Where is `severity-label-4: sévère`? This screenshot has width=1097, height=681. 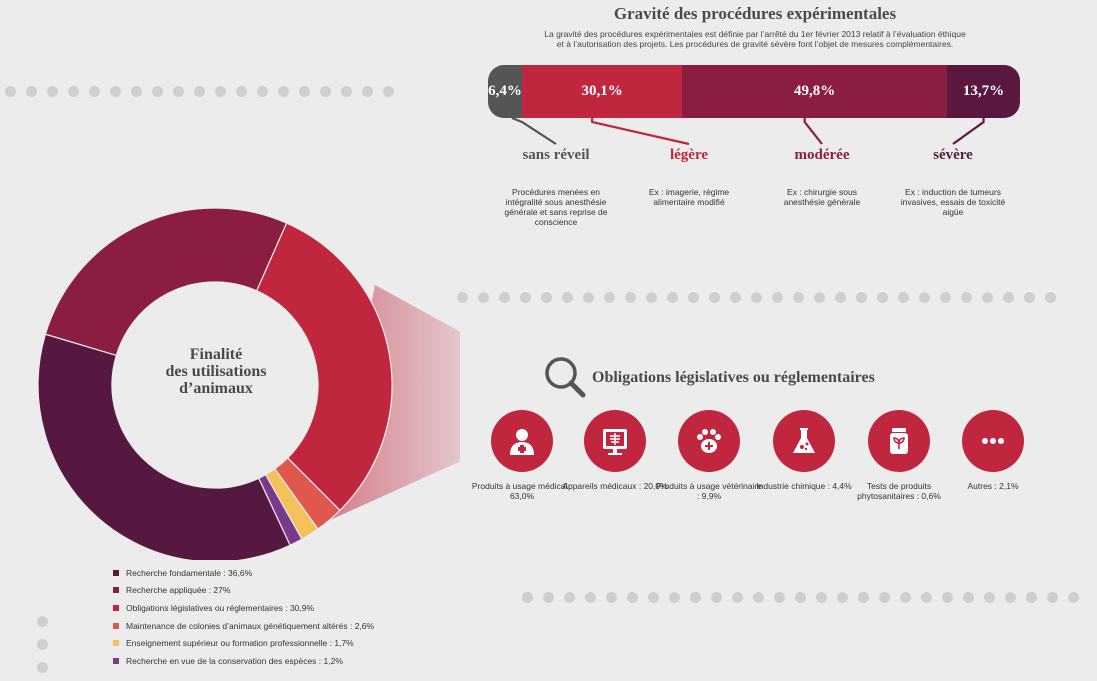 severity-label-4: sévère is located at coordinates (953, 155).